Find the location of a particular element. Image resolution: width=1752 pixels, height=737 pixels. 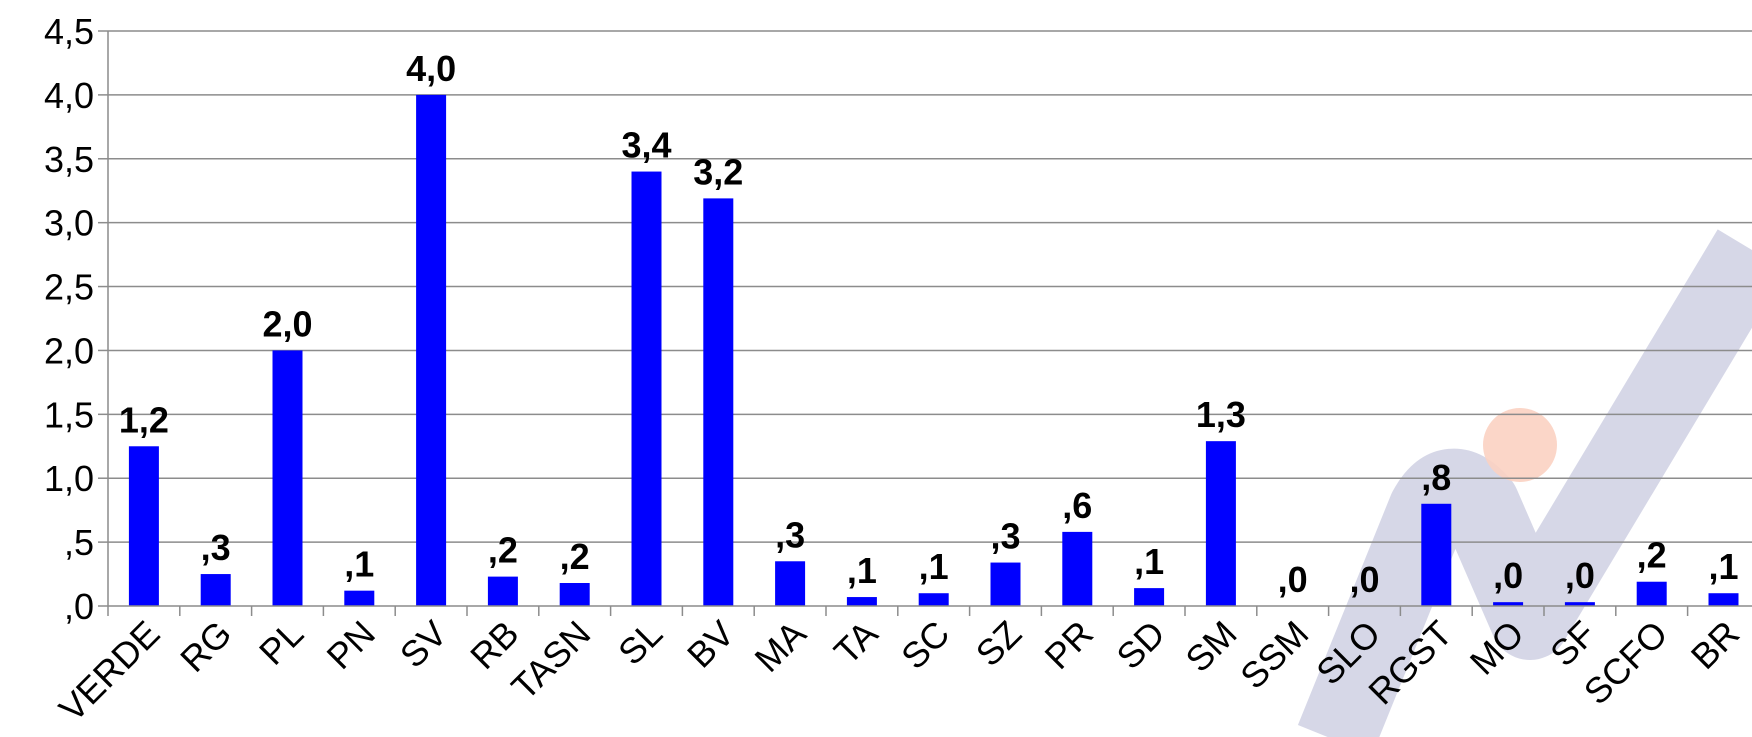

bar-pl is located at coordinates (287, 478).